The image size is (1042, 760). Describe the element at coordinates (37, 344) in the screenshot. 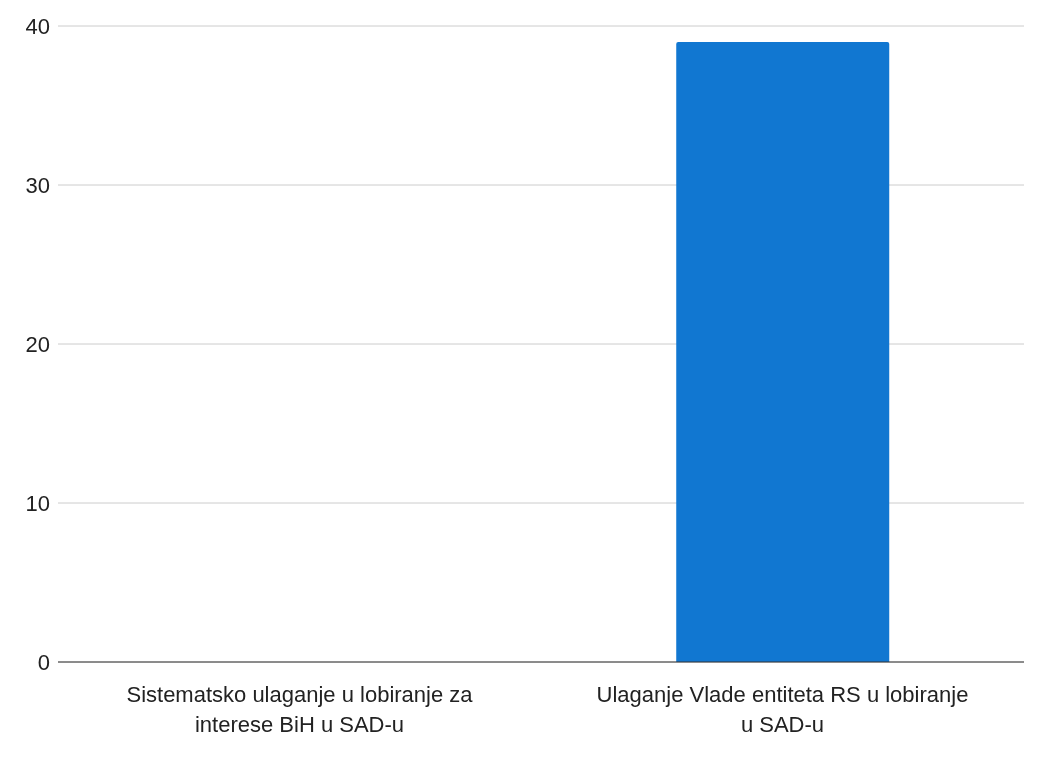

I see `y-tick-label: 20` at that location.